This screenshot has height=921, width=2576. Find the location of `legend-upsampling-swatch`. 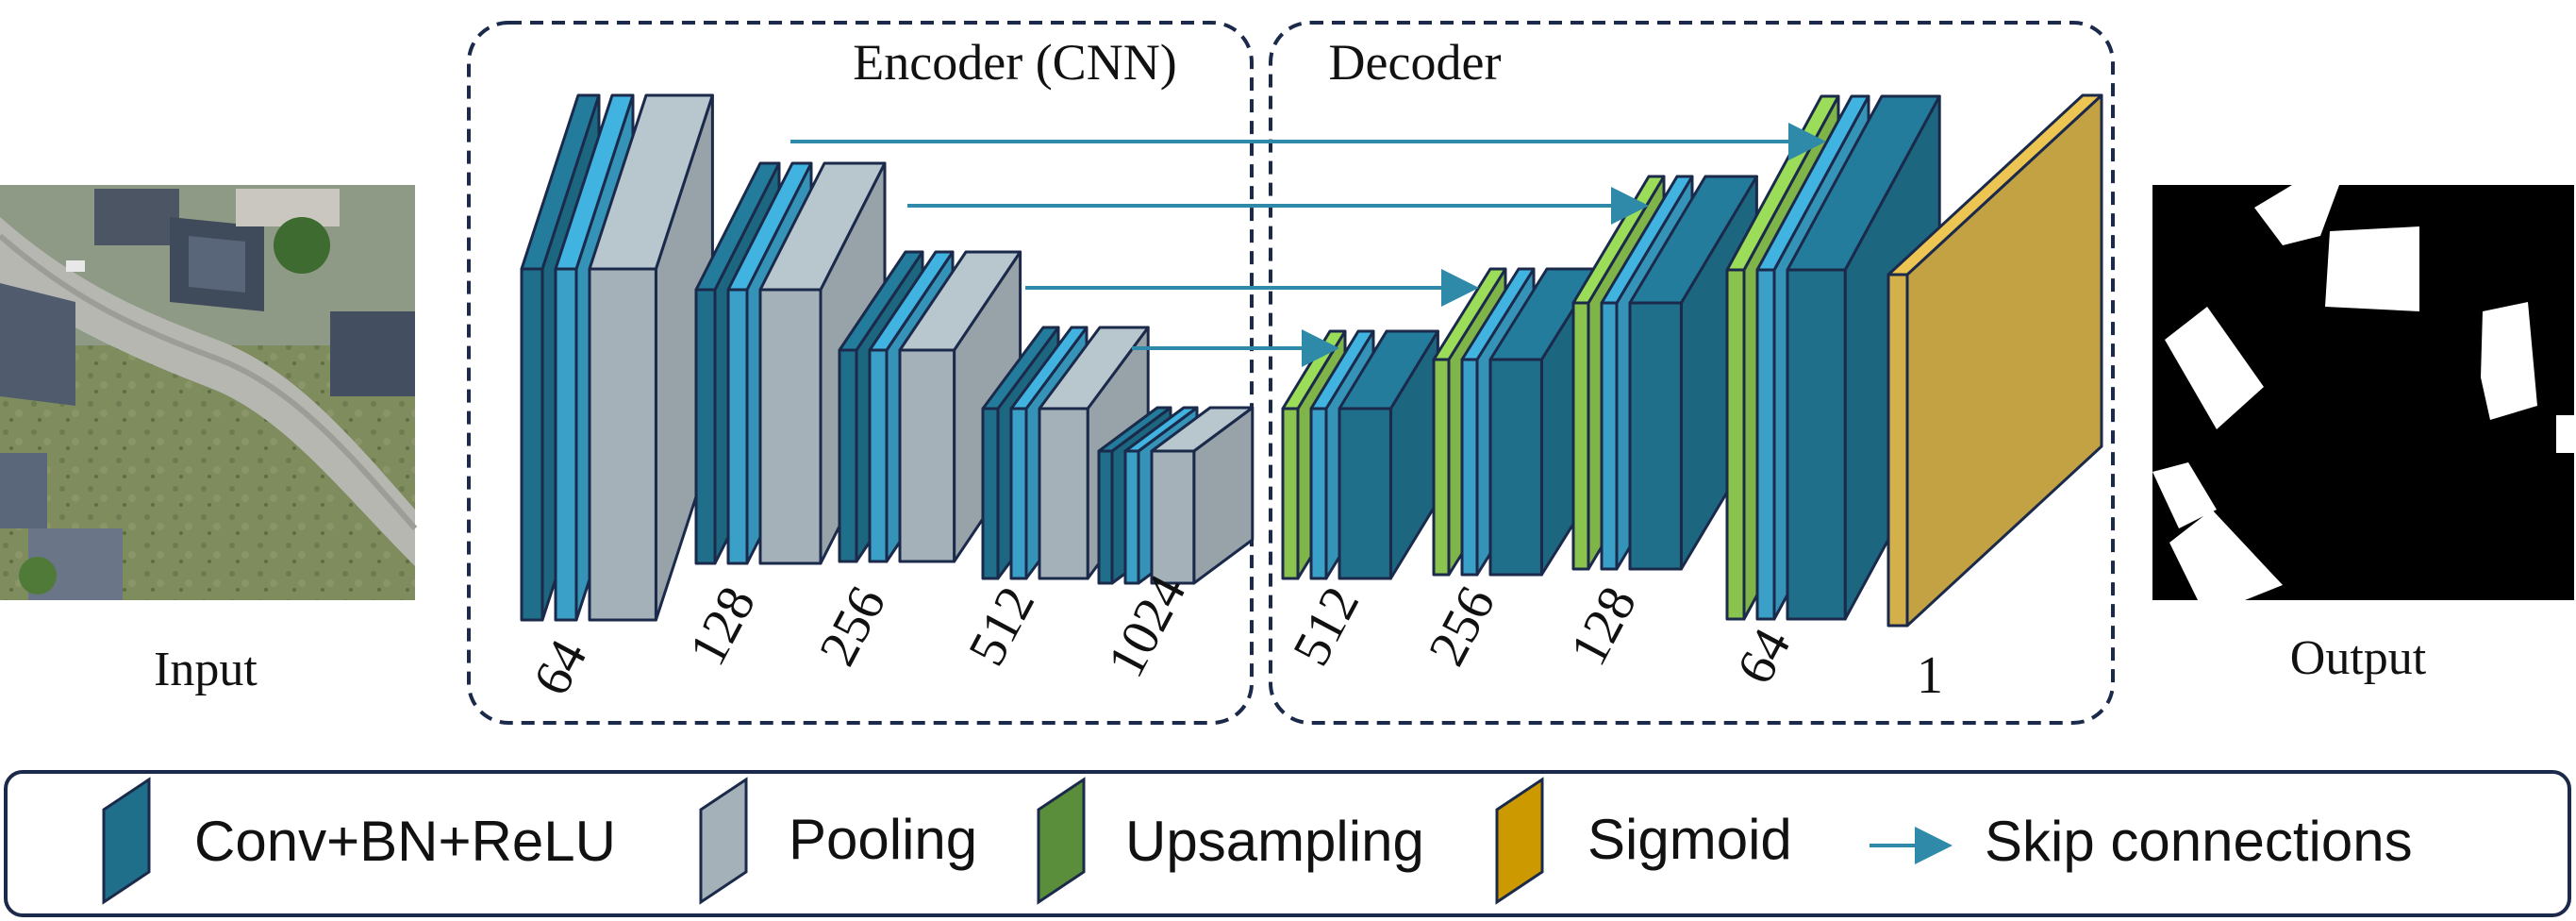

legend-upsampling-swatch is located at coordinates (1061, 841).